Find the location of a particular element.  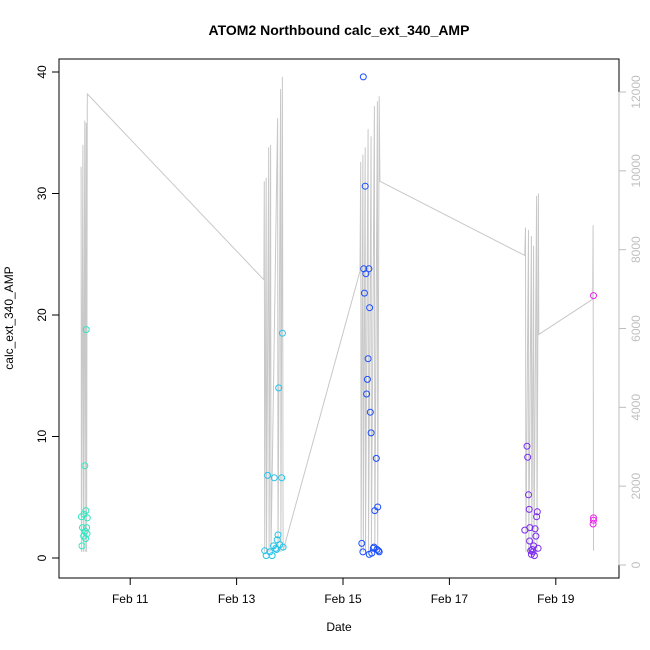

x-axis-label: Date is located at coordinates (339, 627).